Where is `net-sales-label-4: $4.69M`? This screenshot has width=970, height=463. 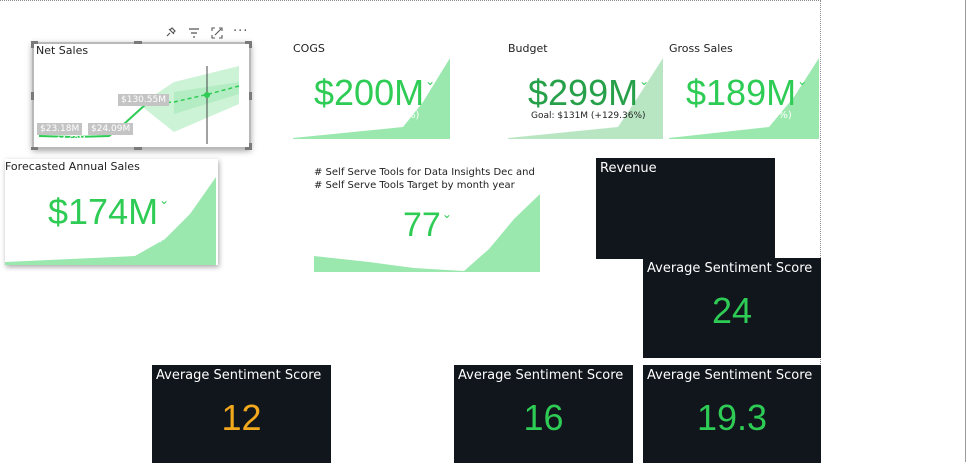
net-sales-label-4: $4.69M is located at coordinates (71, 139).